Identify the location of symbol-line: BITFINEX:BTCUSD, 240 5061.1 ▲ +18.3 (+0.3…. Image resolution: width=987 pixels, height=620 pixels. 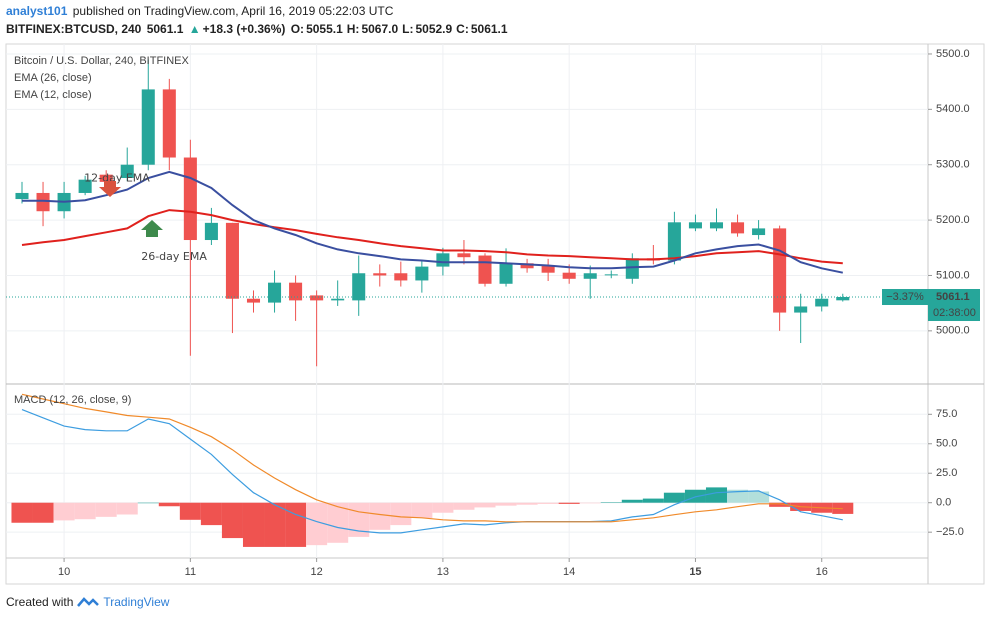
(260, 29).